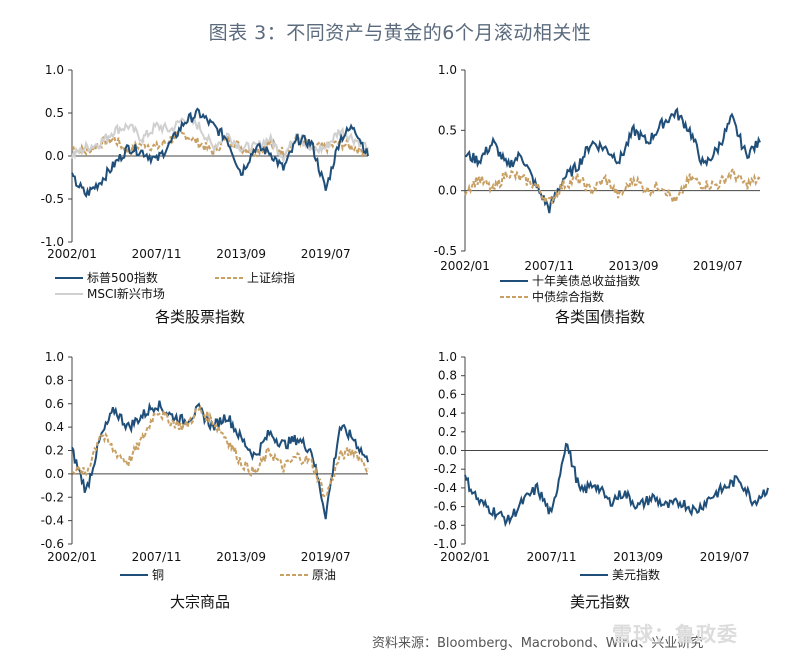 The image size is (800, 657). I want to click on legend-label: 上证综指, so click(271, 277).